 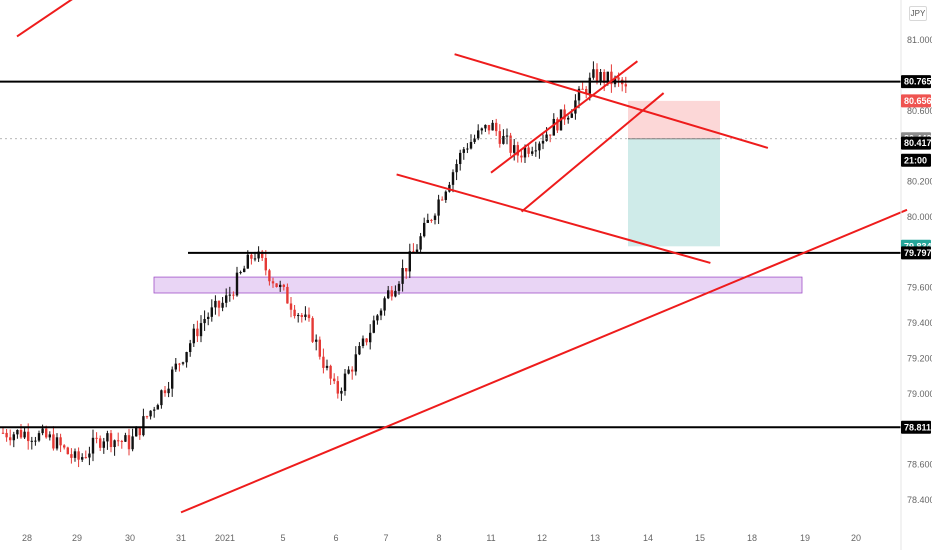 What do you see at coordinates (918, 246) in the screenshot?
I see `price-tag-label: 79.834` at bounding box center [918, 246].